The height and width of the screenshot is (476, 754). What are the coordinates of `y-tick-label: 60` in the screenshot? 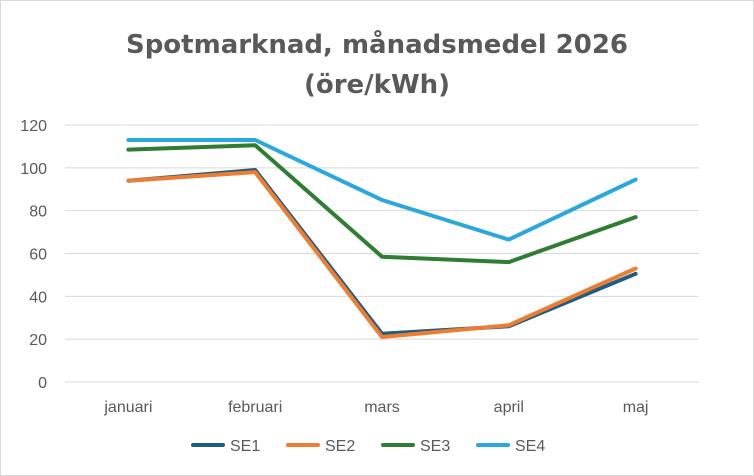 It's located at (38, 255).